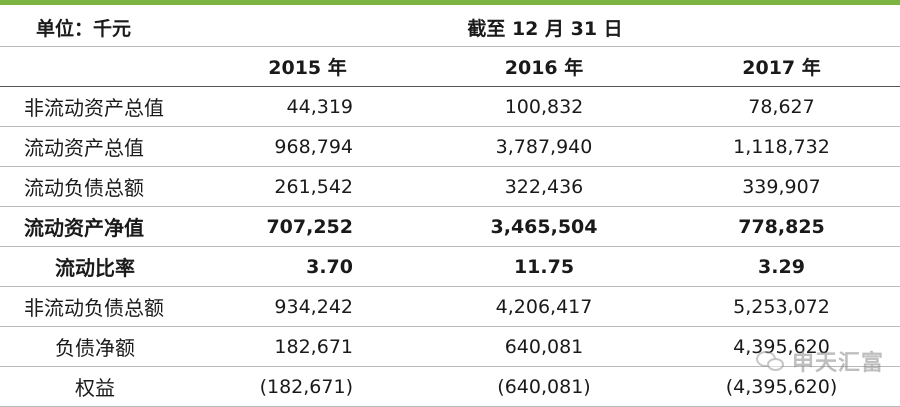 This screenshot has height=407, width=900. What do you see at coordinates (307, 226) in the screenshot?
I see `value-2015: 707,252` at bounding box center [307, 226].